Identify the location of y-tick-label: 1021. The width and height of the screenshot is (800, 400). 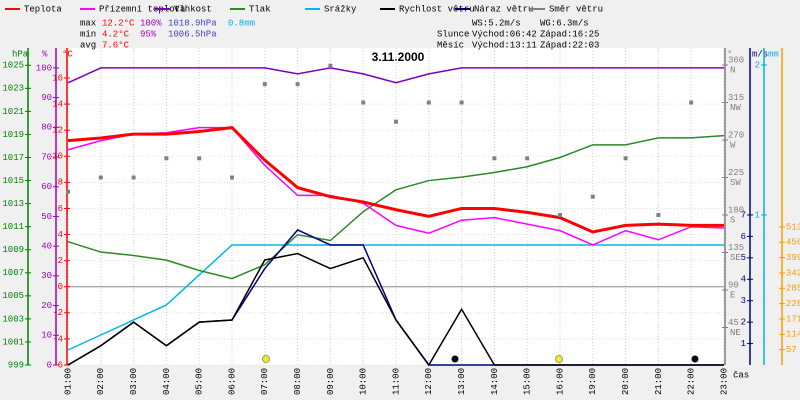
(13, 112).